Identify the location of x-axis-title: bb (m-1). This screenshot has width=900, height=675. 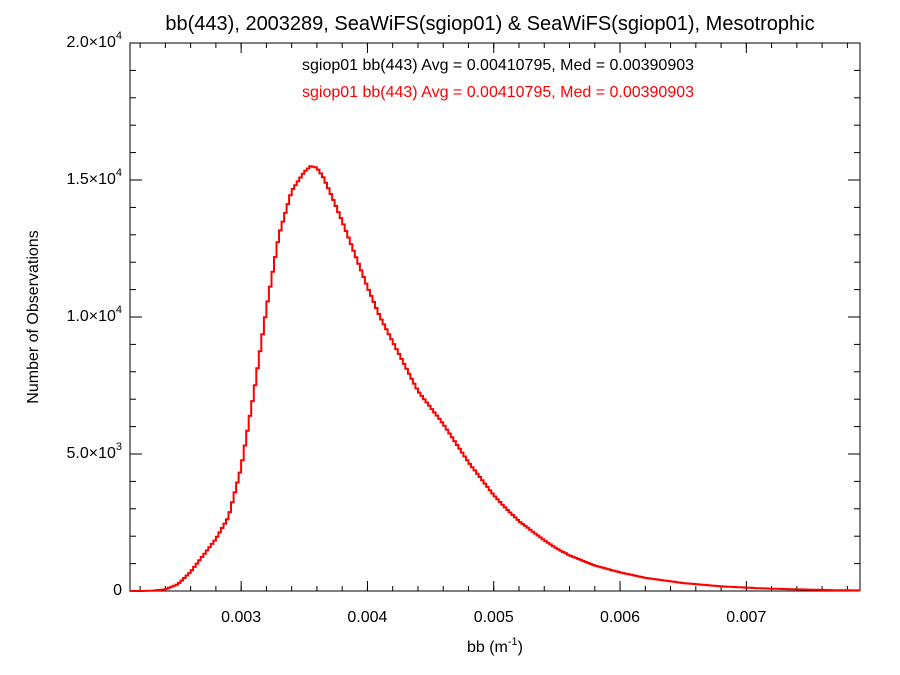
(495, 646).